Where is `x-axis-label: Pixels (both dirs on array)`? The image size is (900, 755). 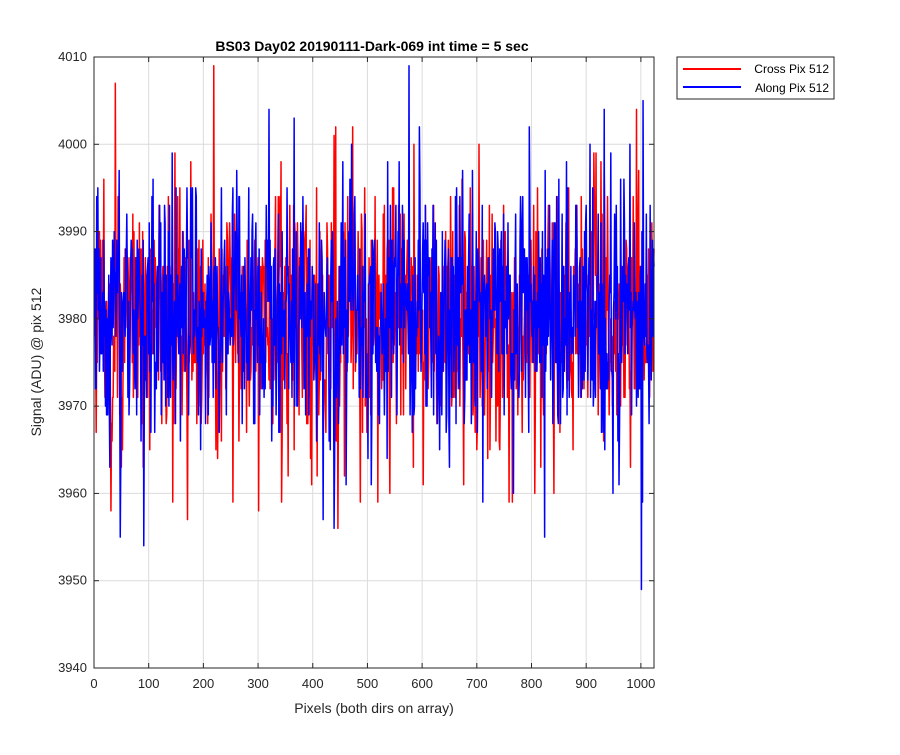
x-axis-label: Pixels (both dirs on array) is located at coordinates (374, 708).